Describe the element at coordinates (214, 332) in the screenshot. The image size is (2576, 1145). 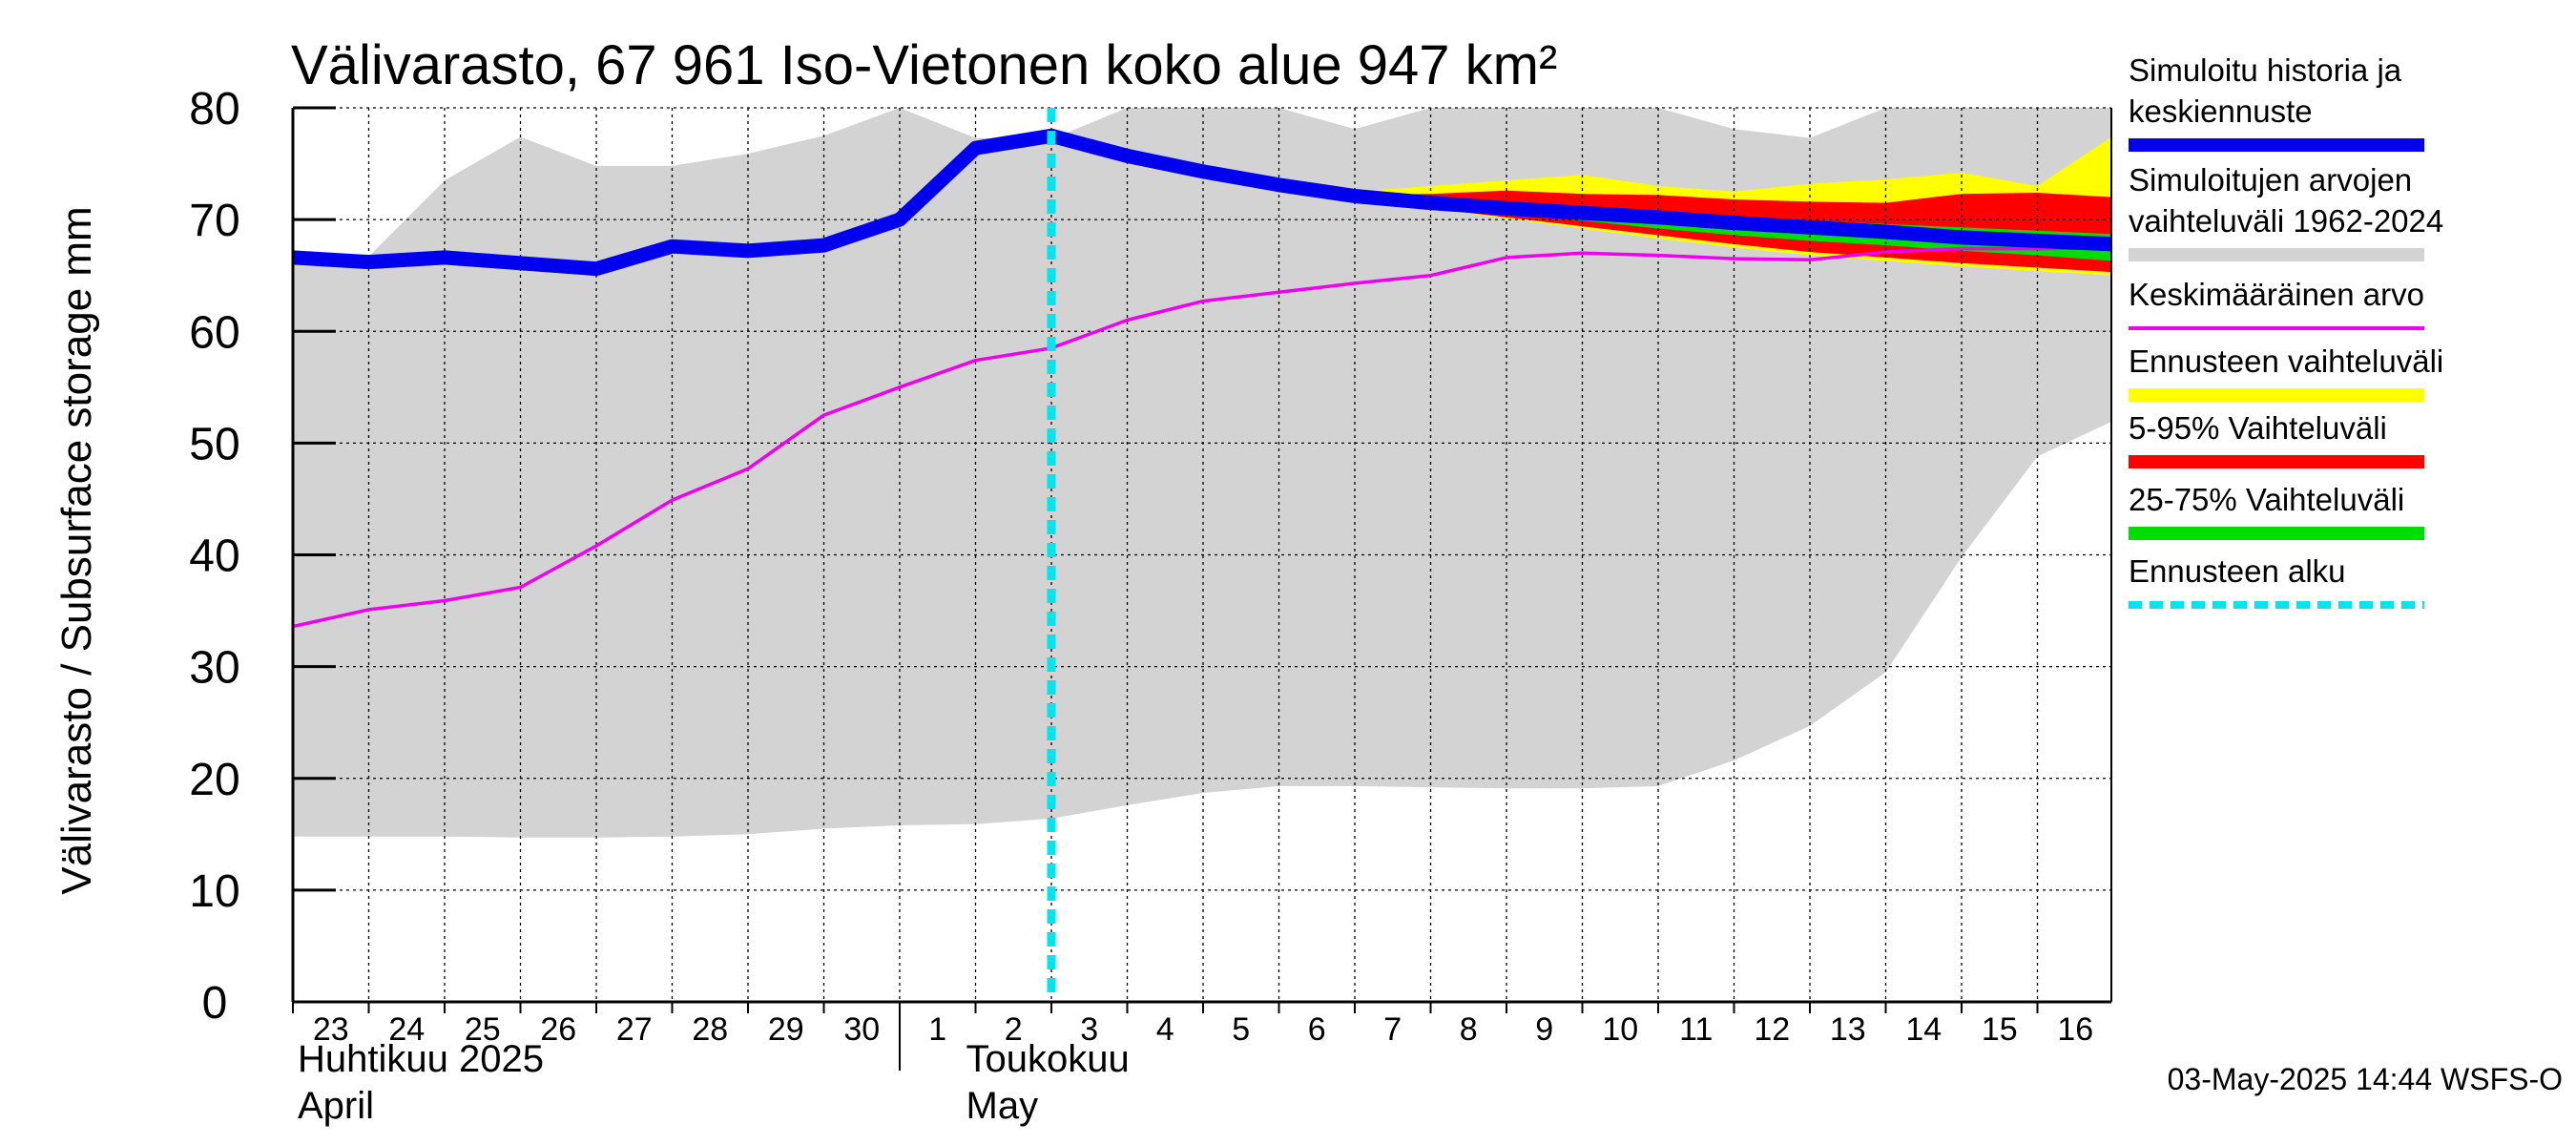
I see `y-tick-label-60: 60` at that location.